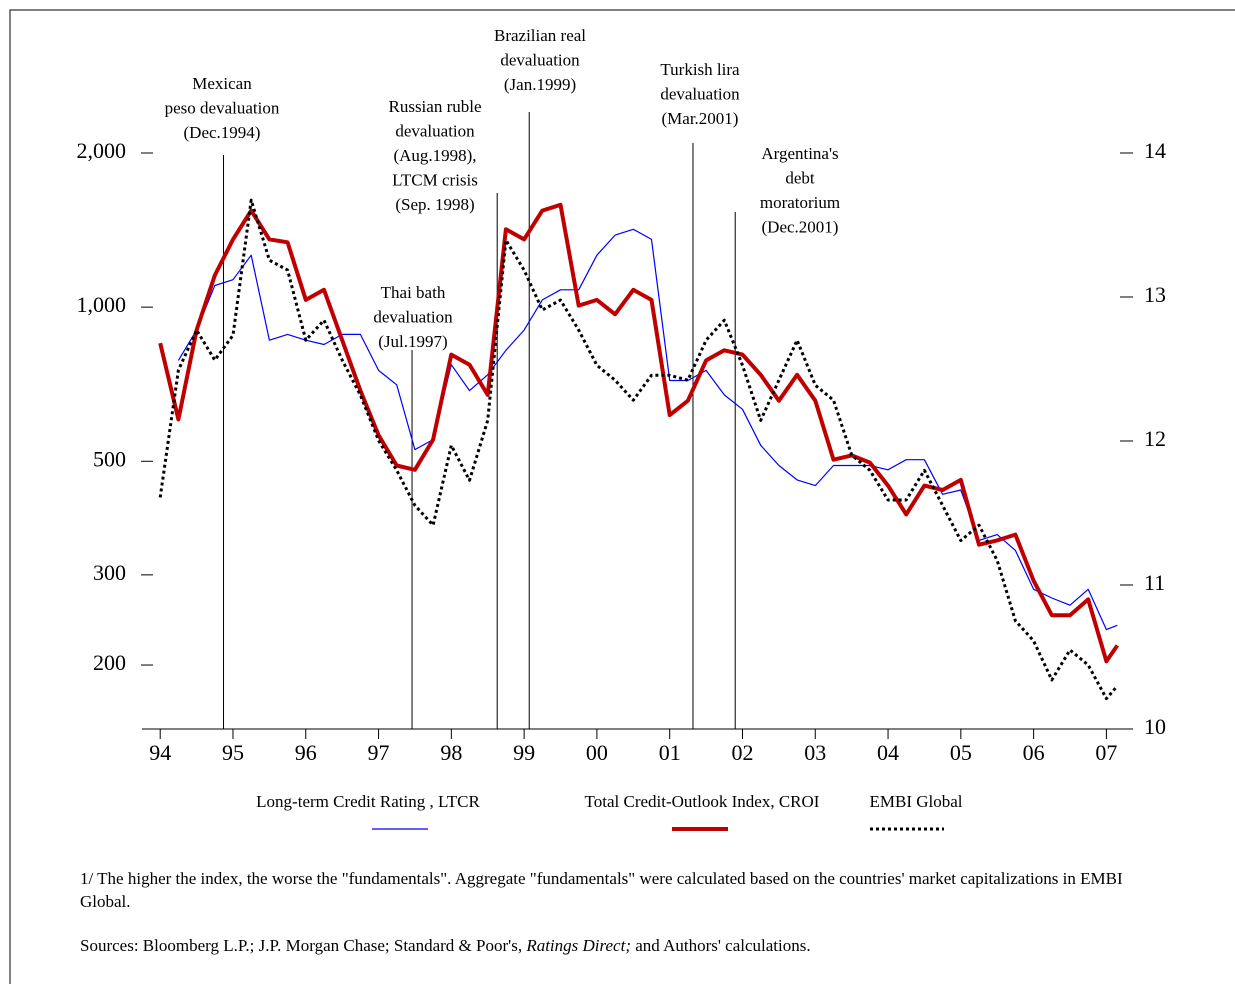 The width and height of the screenshot is (1235, 984). What do you see at coordinates (670, 752) in the screenshot?
I see `x-tick-label: 01` at bounding box center [670, 752].